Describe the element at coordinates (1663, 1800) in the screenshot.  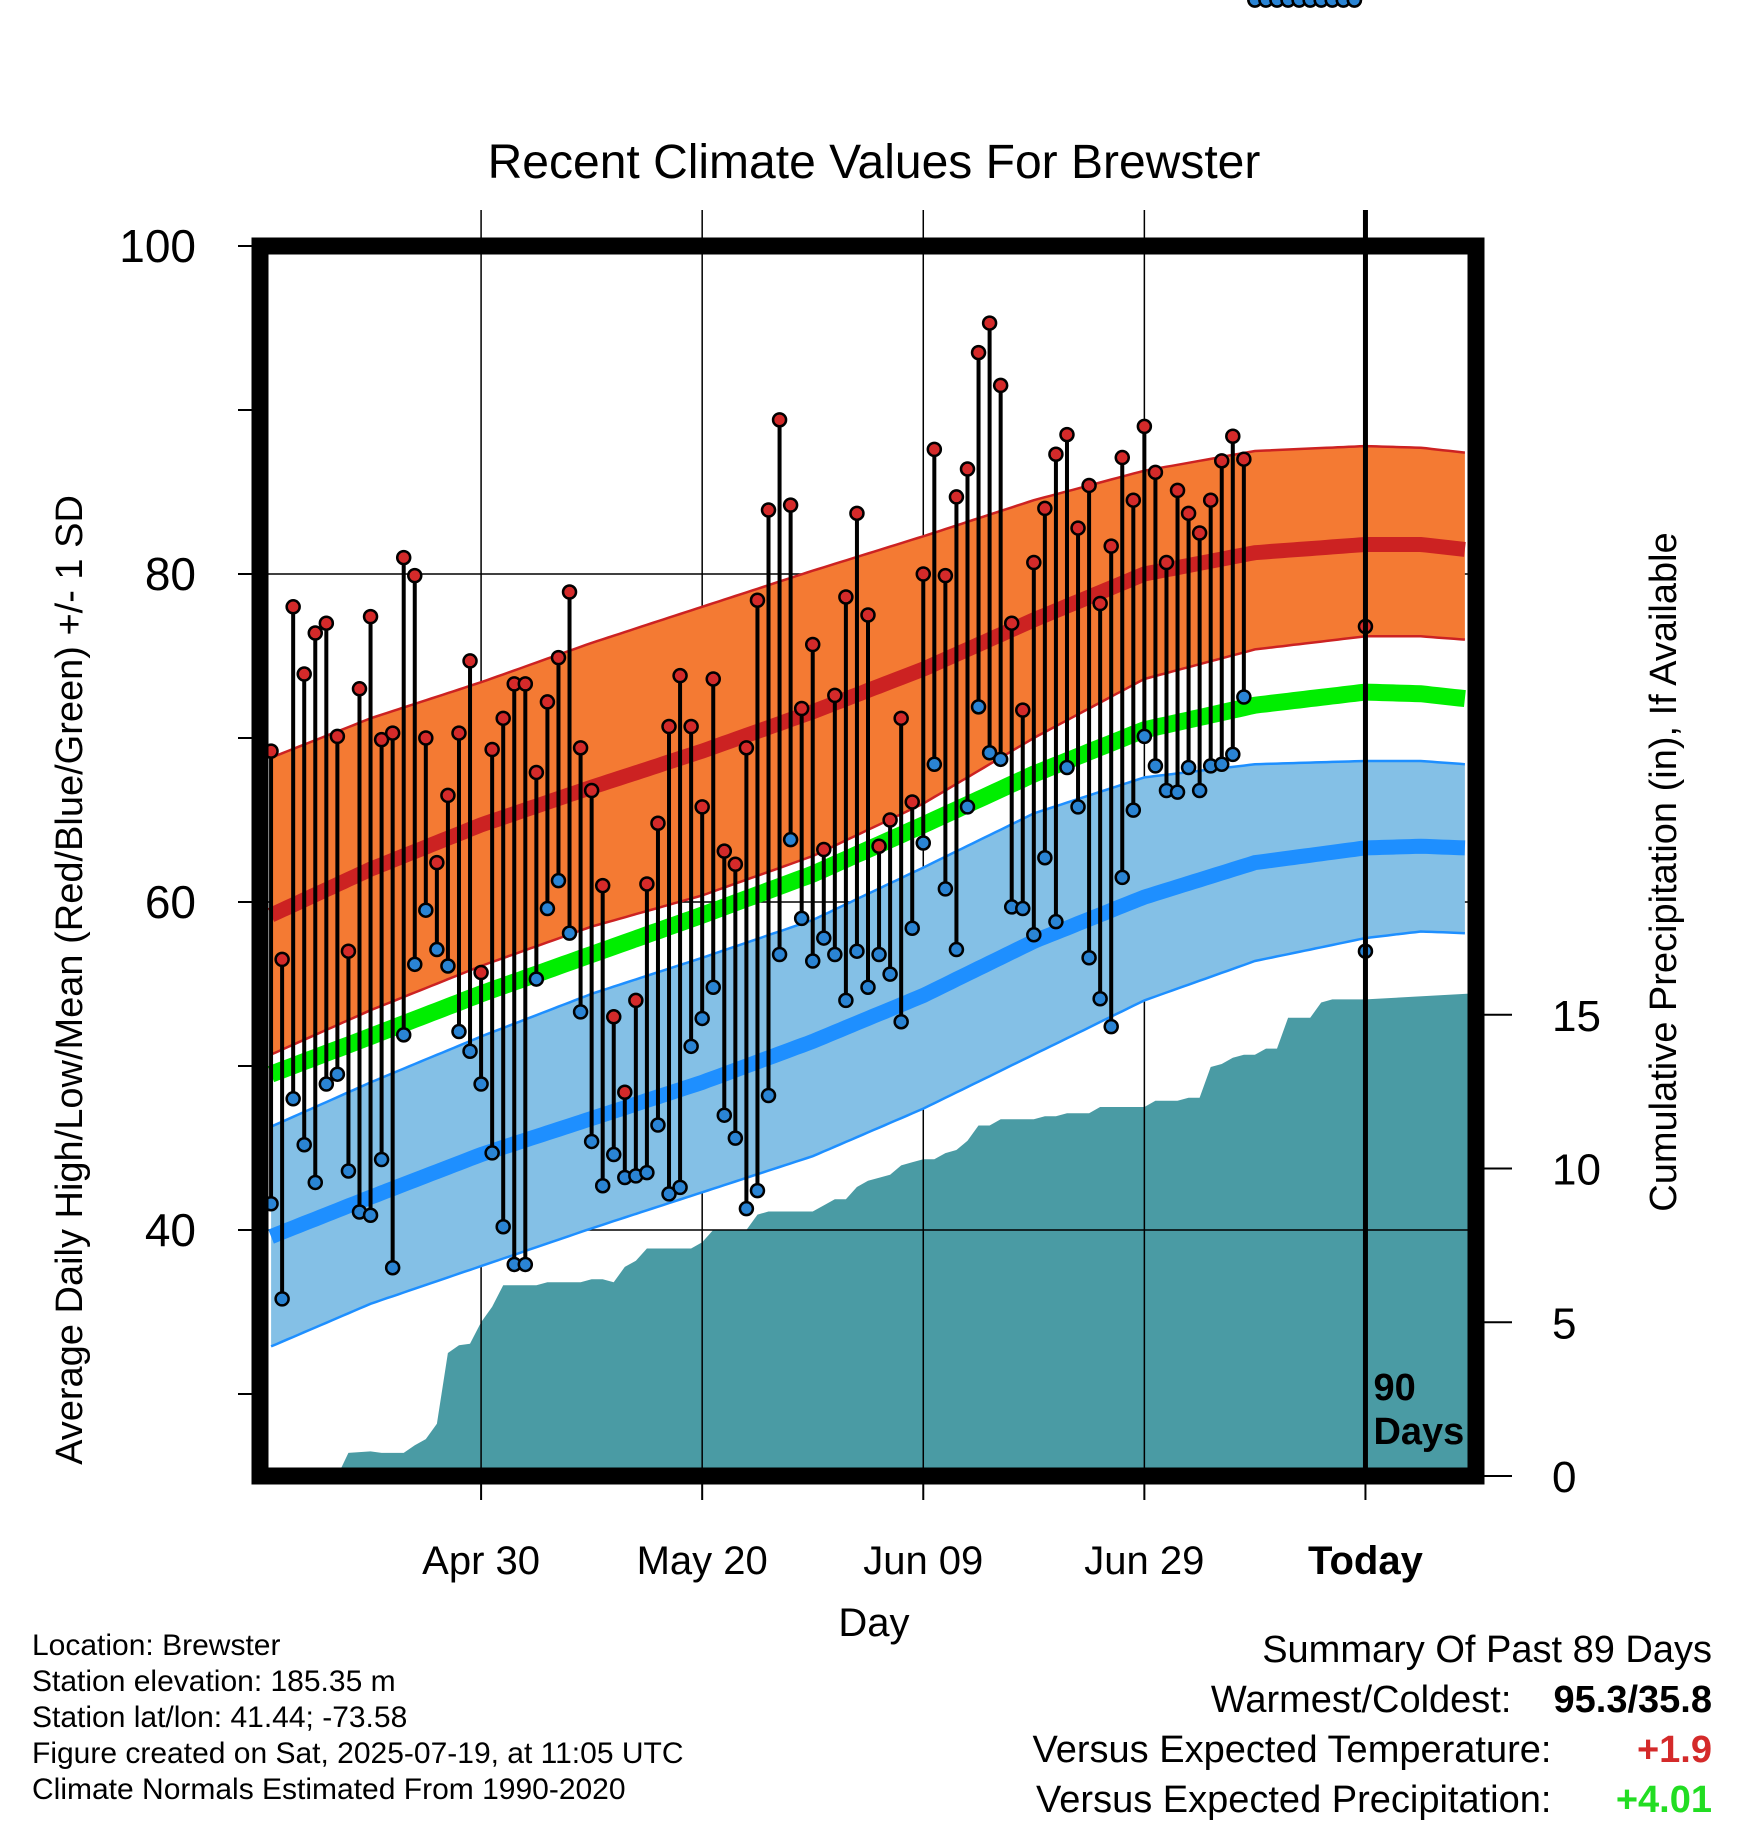
I see `precip-value: +4.01` at that location.